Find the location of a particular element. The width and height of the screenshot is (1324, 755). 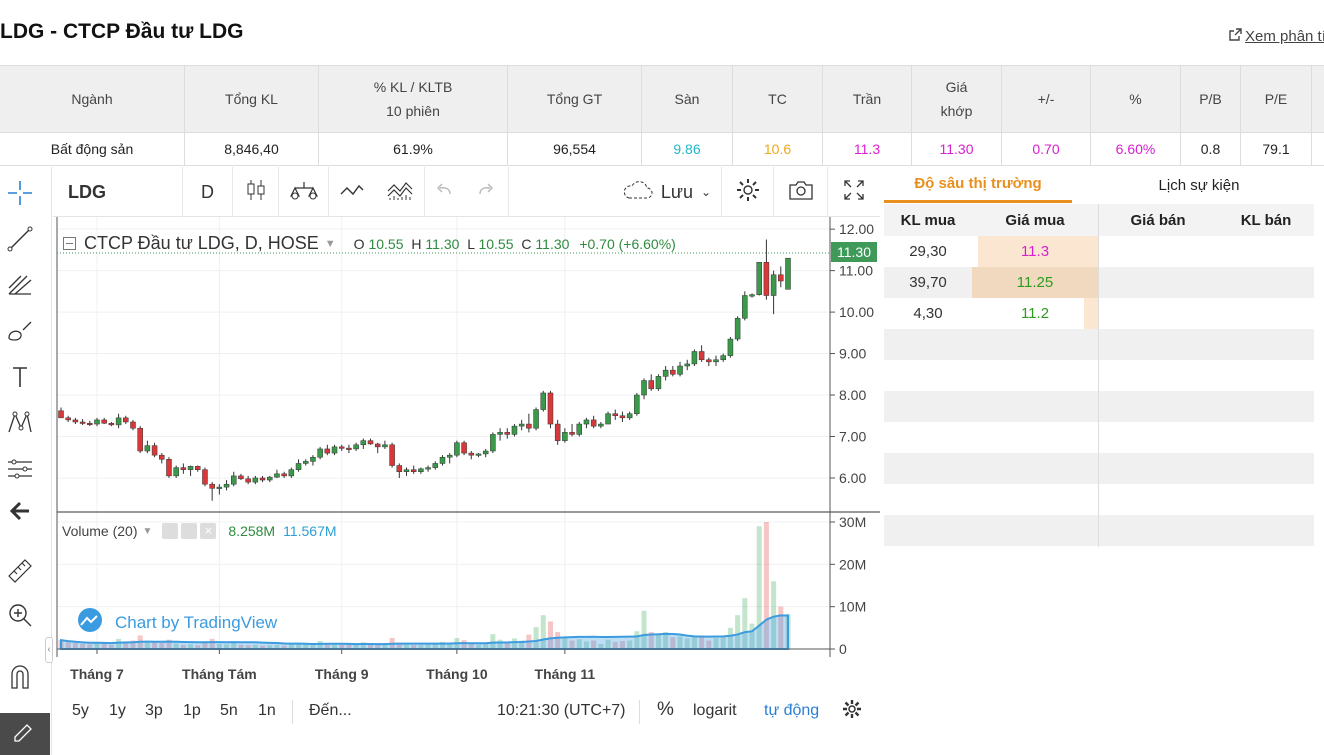

depth-header-row: KL mua Giá mua Giá bán KL bán is located at coordinates (1099, 220).